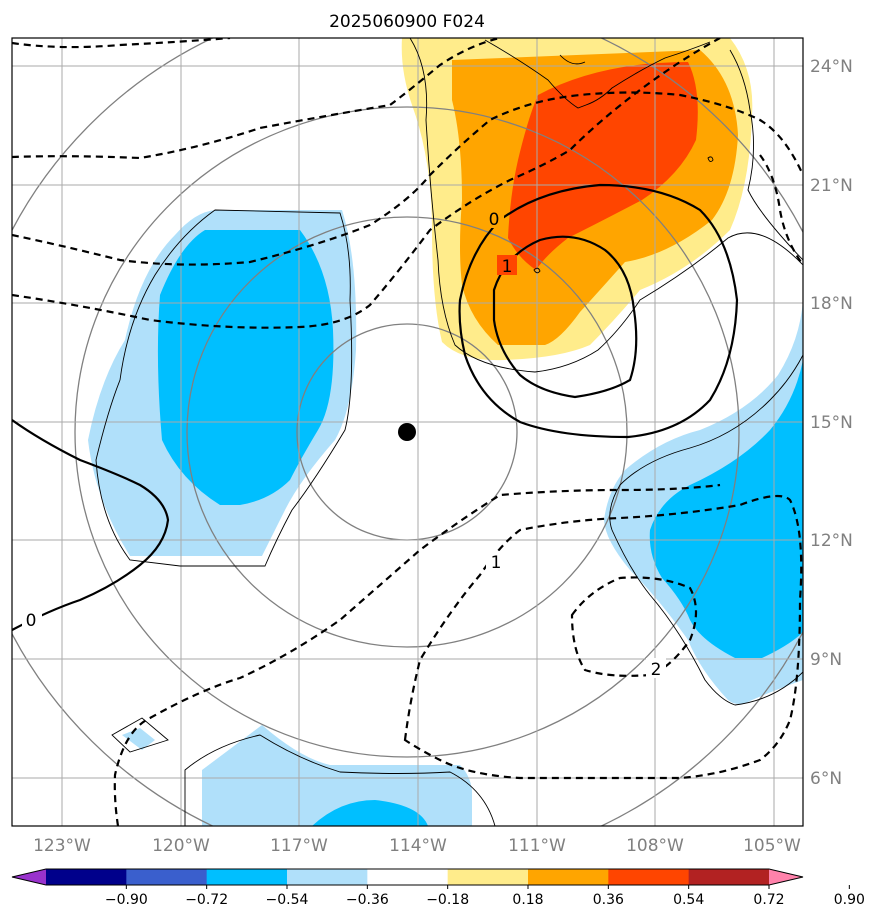  I want to click on lat-label: 9°N, so click(826, 660).